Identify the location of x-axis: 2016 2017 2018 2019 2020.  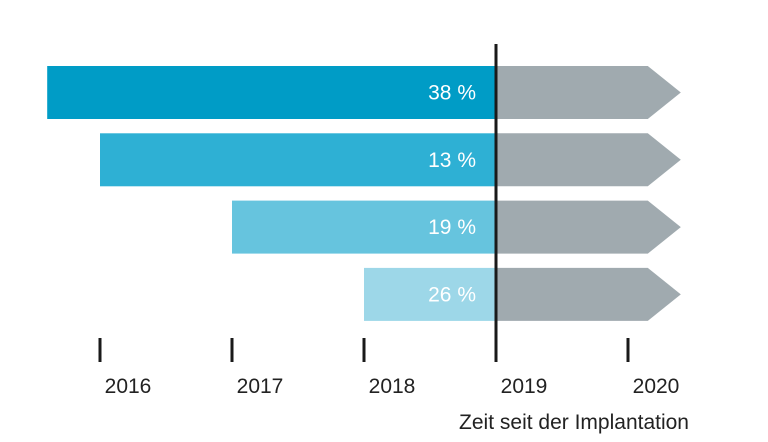
(389, 368).